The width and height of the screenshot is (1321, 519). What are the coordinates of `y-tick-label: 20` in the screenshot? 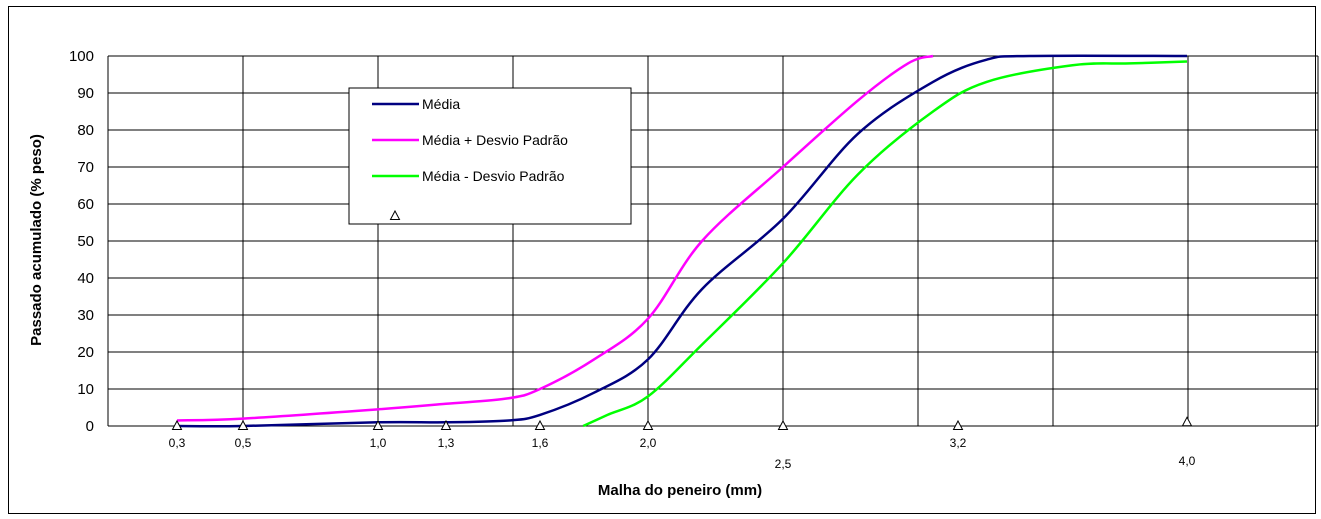 It's located at (85, 352).